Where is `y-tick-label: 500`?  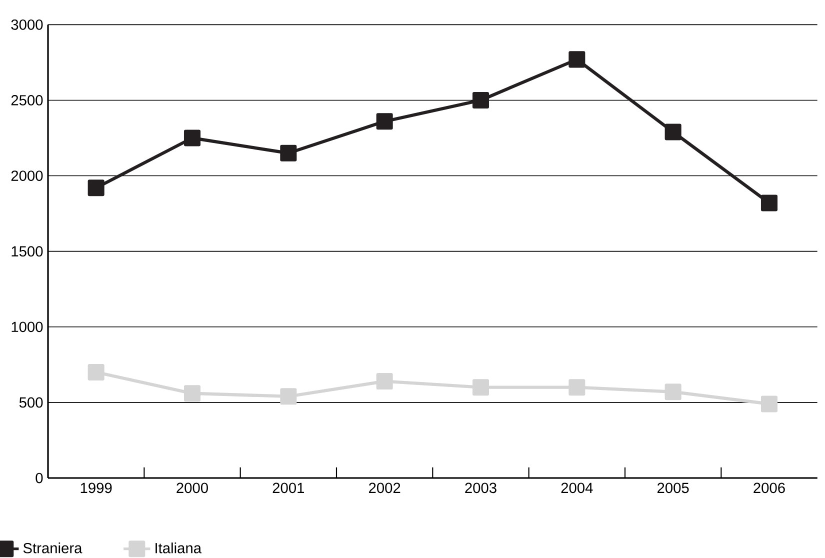
y-tick-label: 500 is located at coordinates (31, 402).